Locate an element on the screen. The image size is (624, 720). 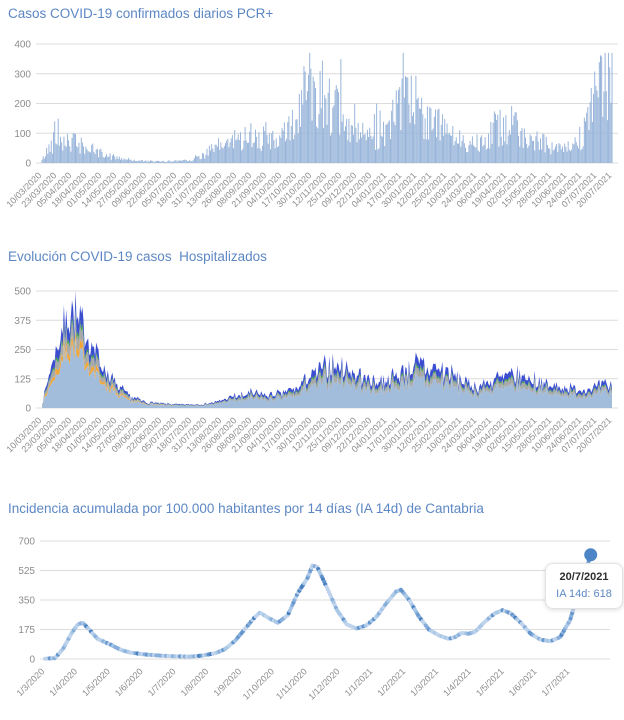
svg-text: 1/9/2020 is located at coordinates (227, 682).